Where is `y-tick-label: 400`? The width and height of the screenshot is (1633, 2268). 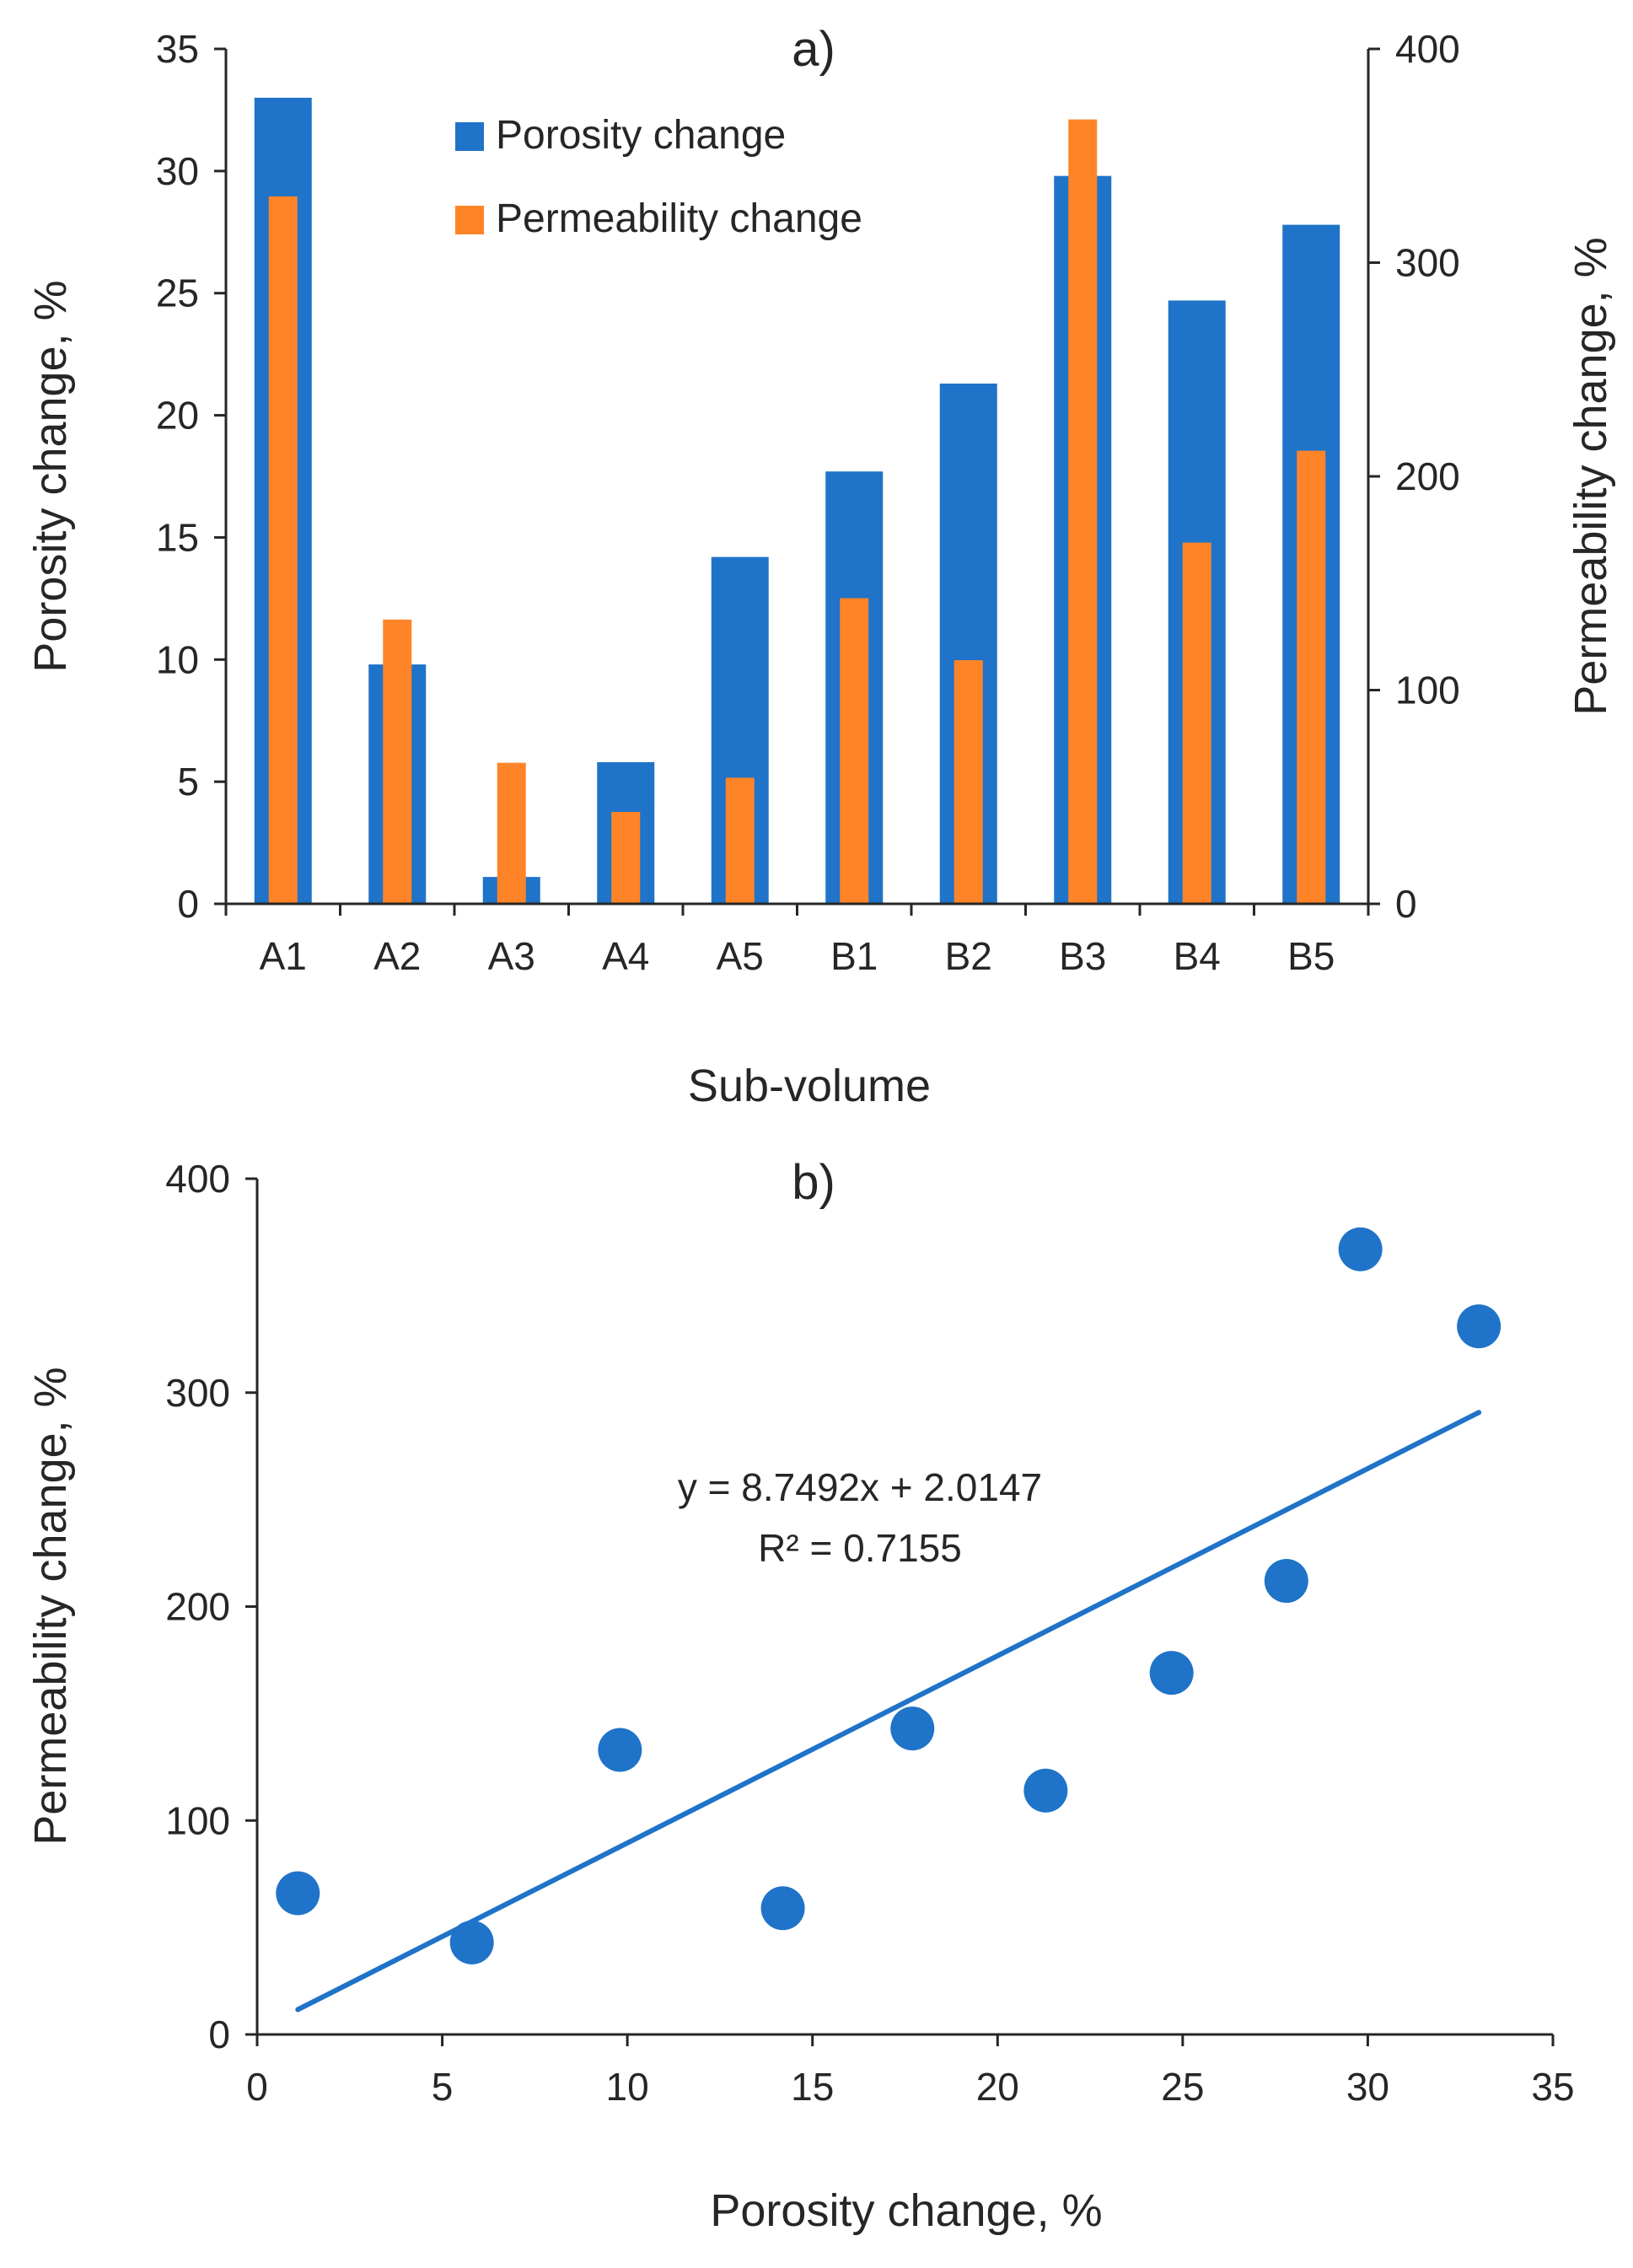 y-tick-label: 400 is located at coordinates (197, 1179).